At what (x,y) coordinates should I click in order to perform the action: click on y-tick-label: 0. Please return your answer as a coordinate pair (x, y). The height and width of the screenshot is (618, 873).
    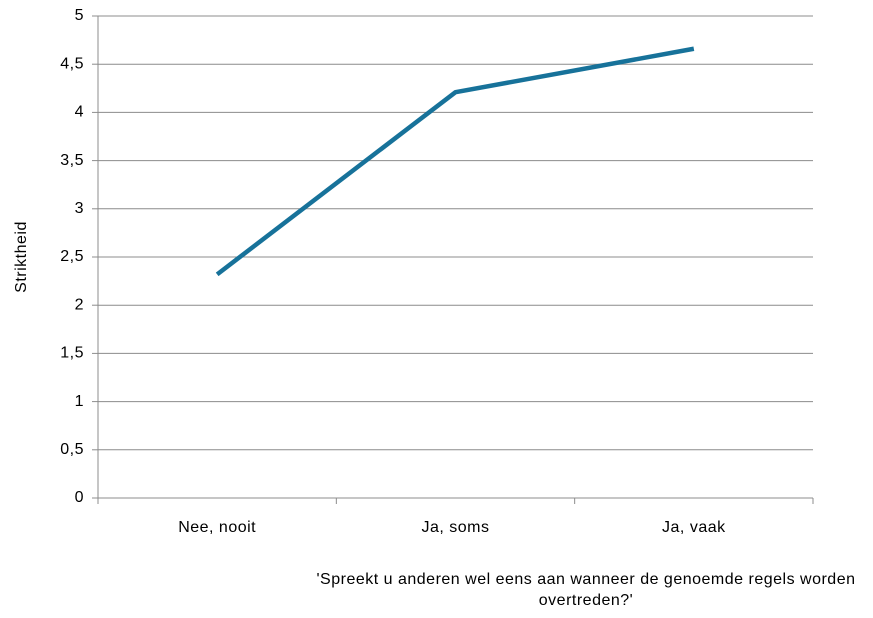
    Looking at the image, I should click on (79, 497).